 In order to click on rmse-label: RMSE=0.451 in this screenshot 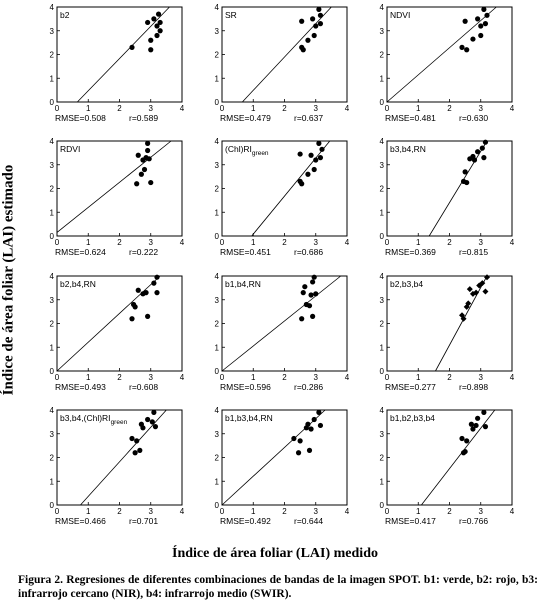, I will do `click(245, 252)`.